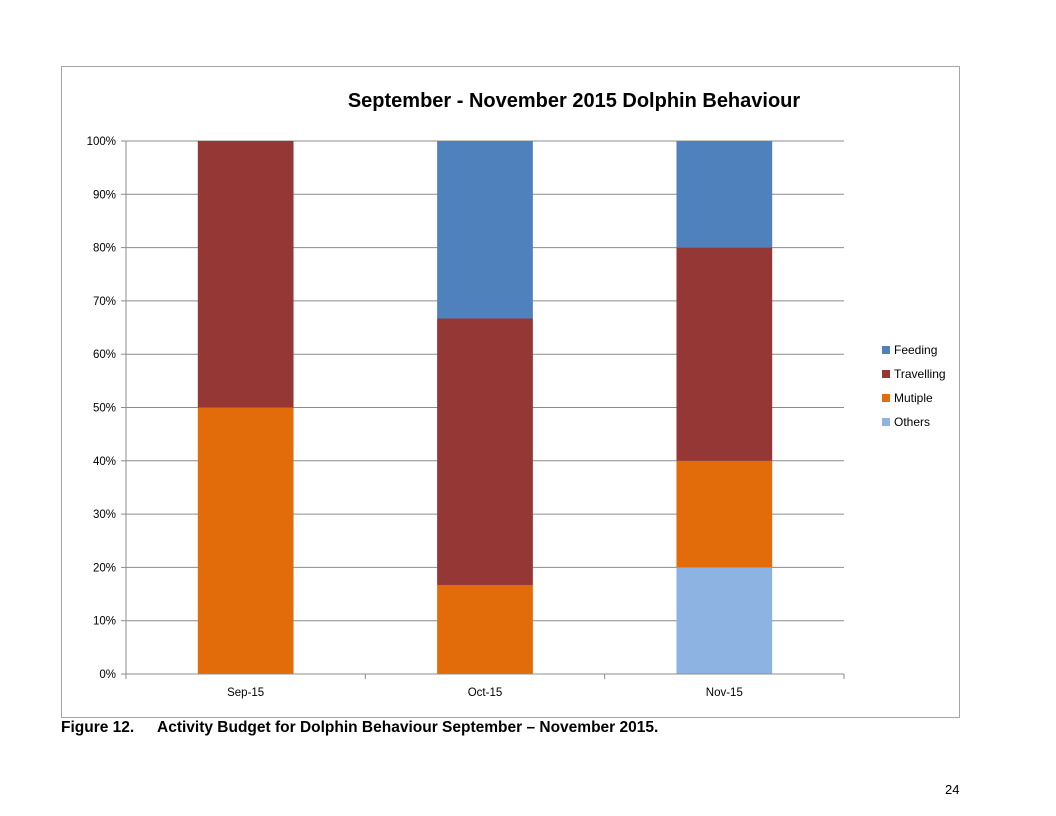  What do you see at coordinates (914, 386) in the screenshot?
I see `legend: Feeding Travelling Mutiple Others` at bounding box center [914, 386].